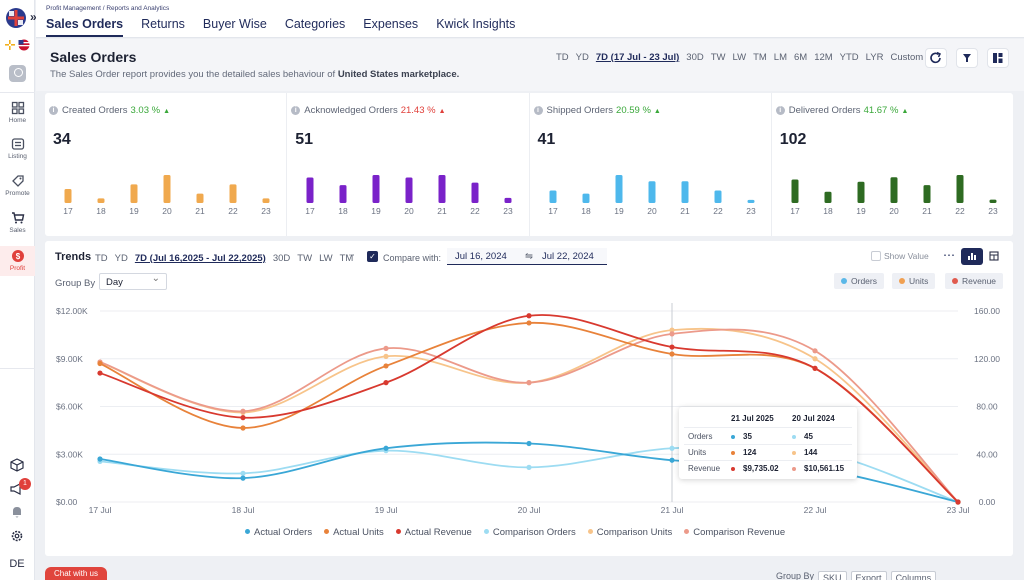 This screenshot has width=1024, height=580. I want to click on columns-button: Columns, so click(913, 575).